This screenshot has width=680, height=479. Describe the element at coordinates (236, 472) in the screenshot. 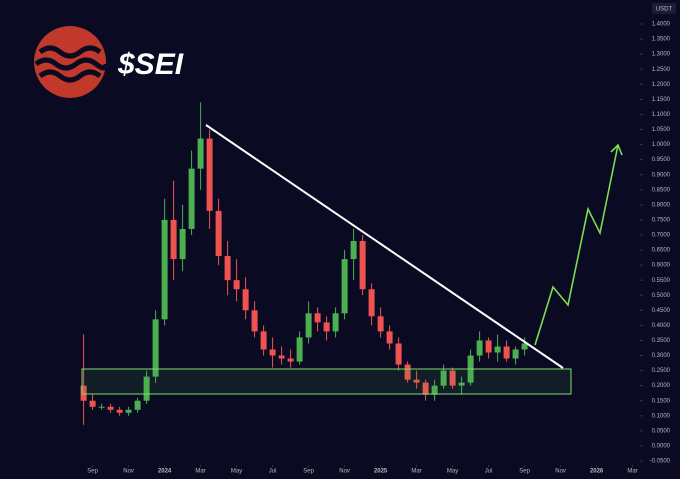

I see `x-tick-label: May` at that location.